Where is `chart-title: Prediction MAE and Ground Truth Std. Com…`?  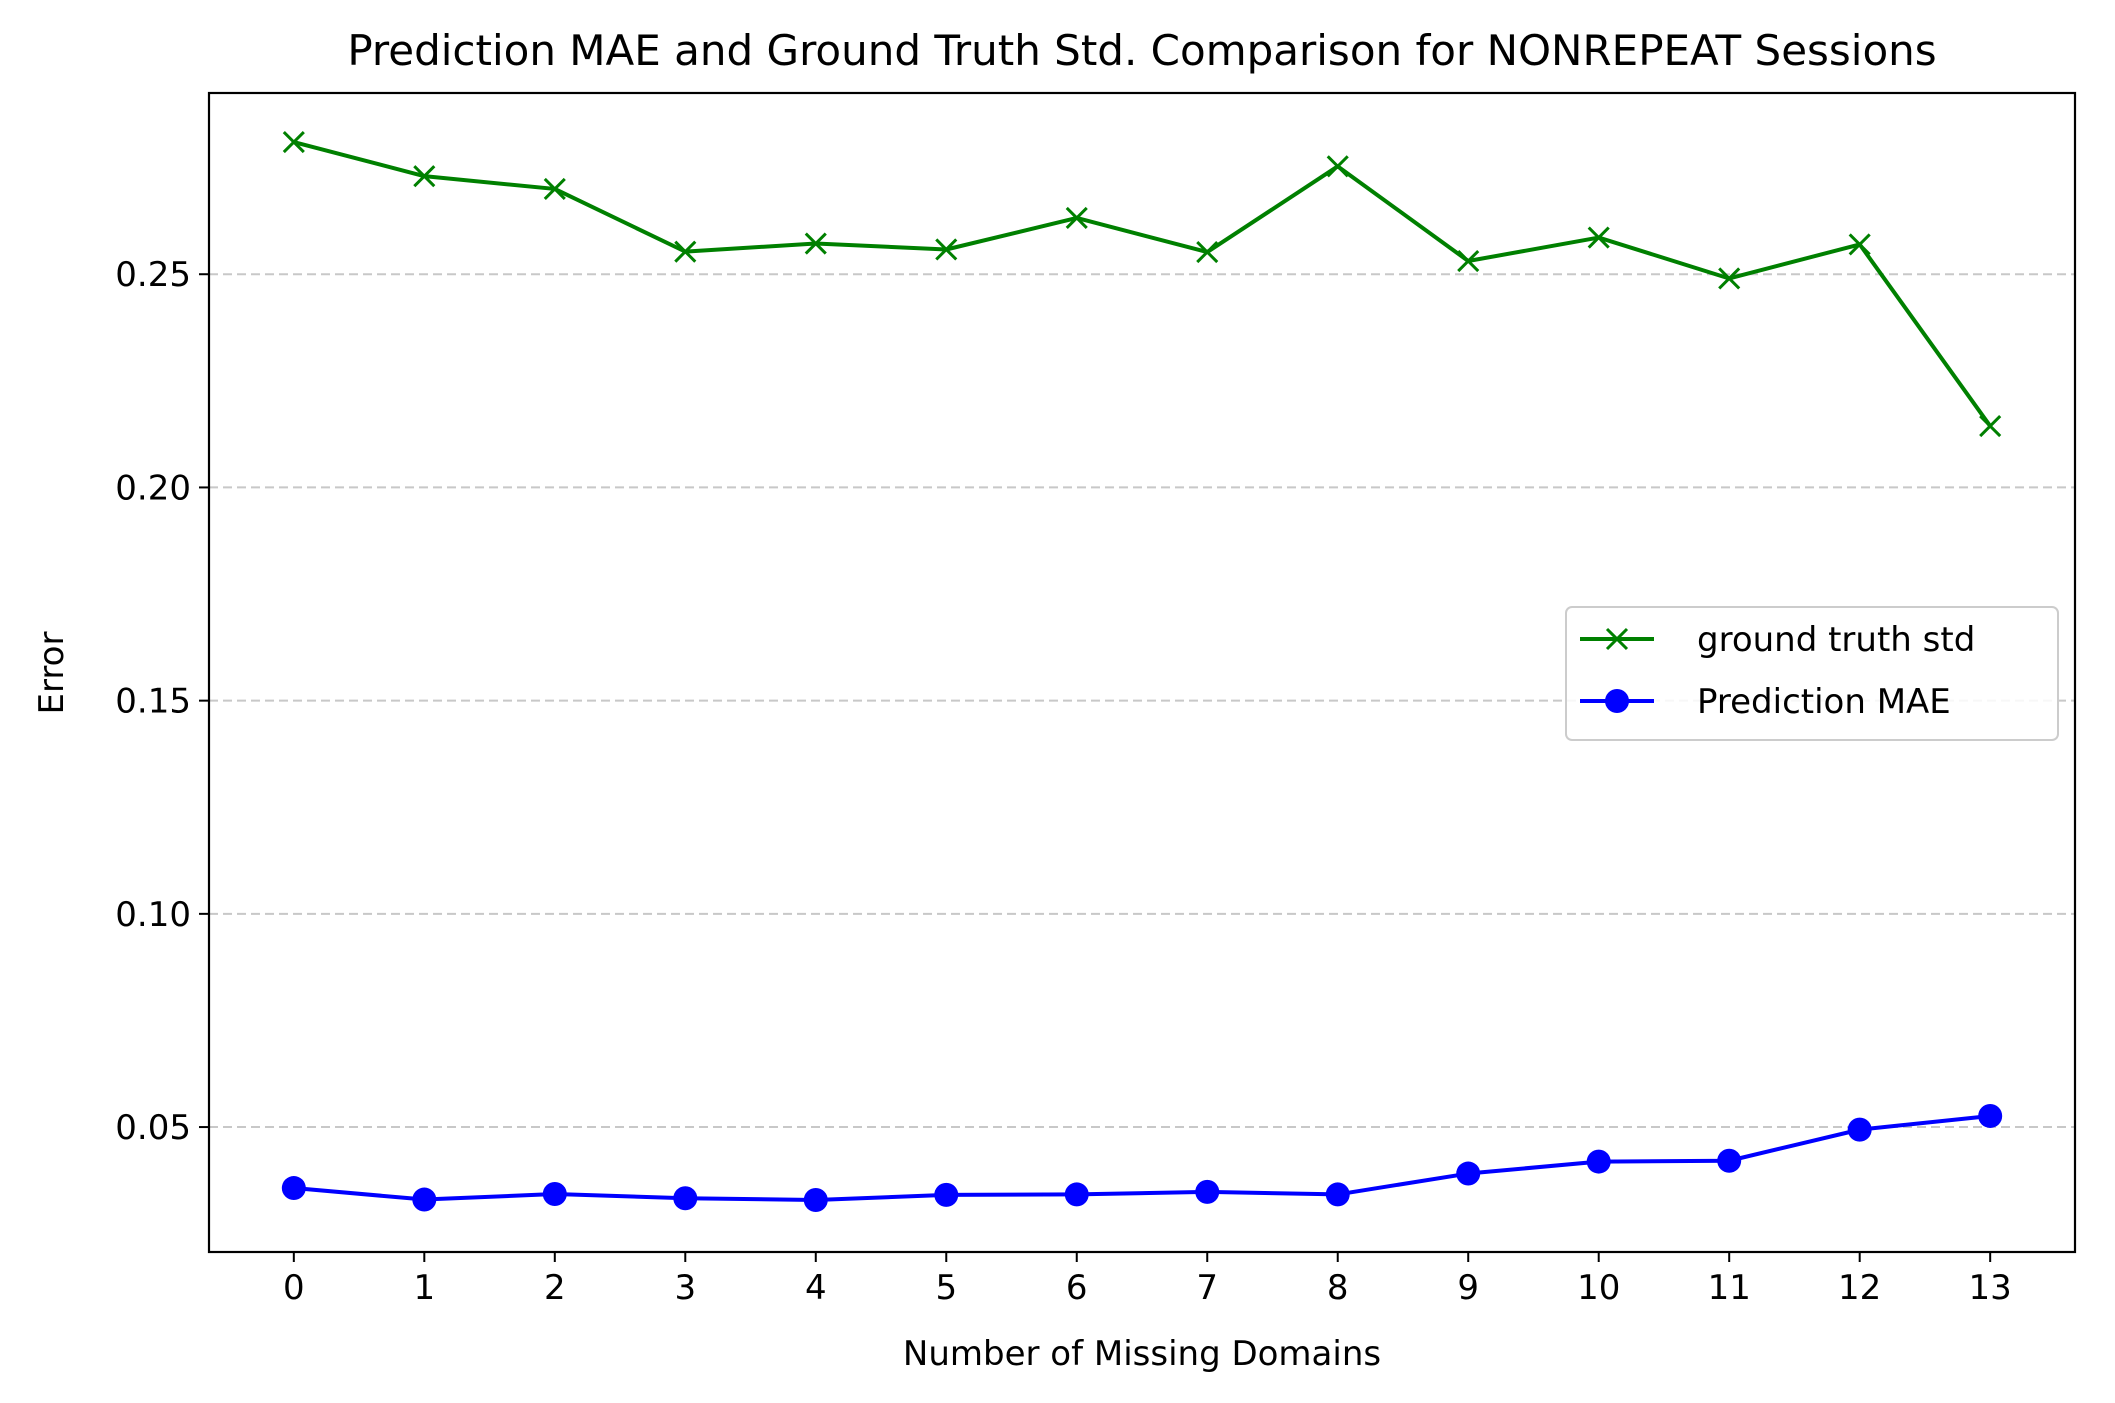
chart-title: Prediction MAE and Ground Truth Std. Com… is located at coordinates (1141, 50).